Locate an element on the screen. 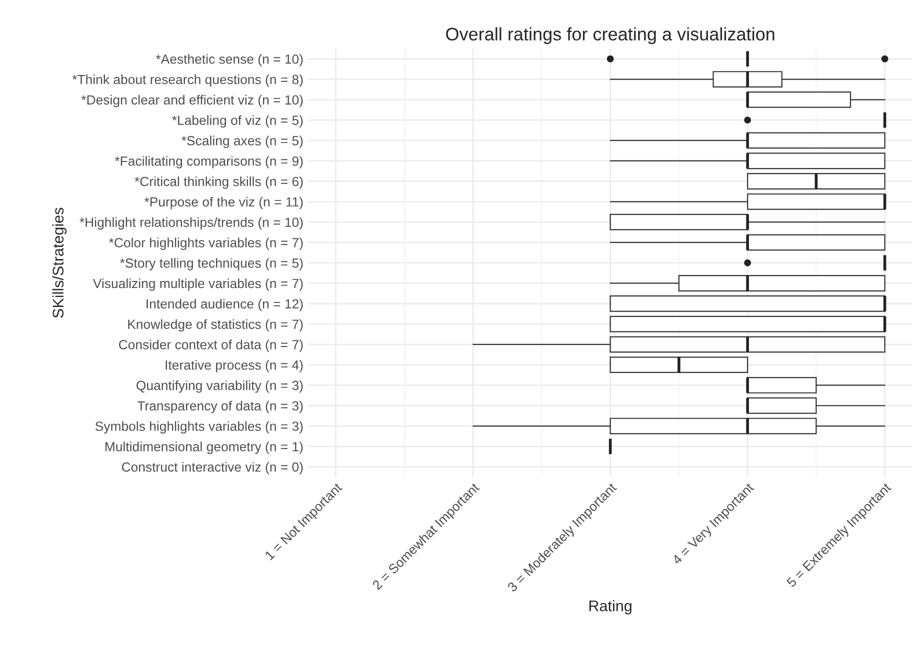  y-tick-label: Consider context of data (n = 7) is located at coordinates (210, 346).